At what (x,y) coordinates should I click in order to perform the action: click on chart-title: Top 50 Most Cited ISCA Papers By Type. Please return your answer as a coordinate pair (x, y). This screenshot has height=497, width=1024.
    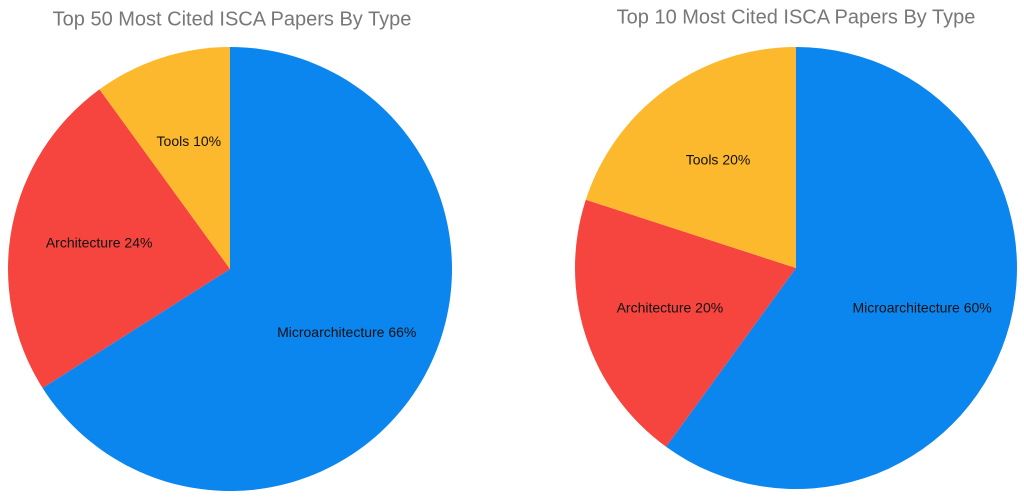
    Looking at the image, I should click on (232, 19).